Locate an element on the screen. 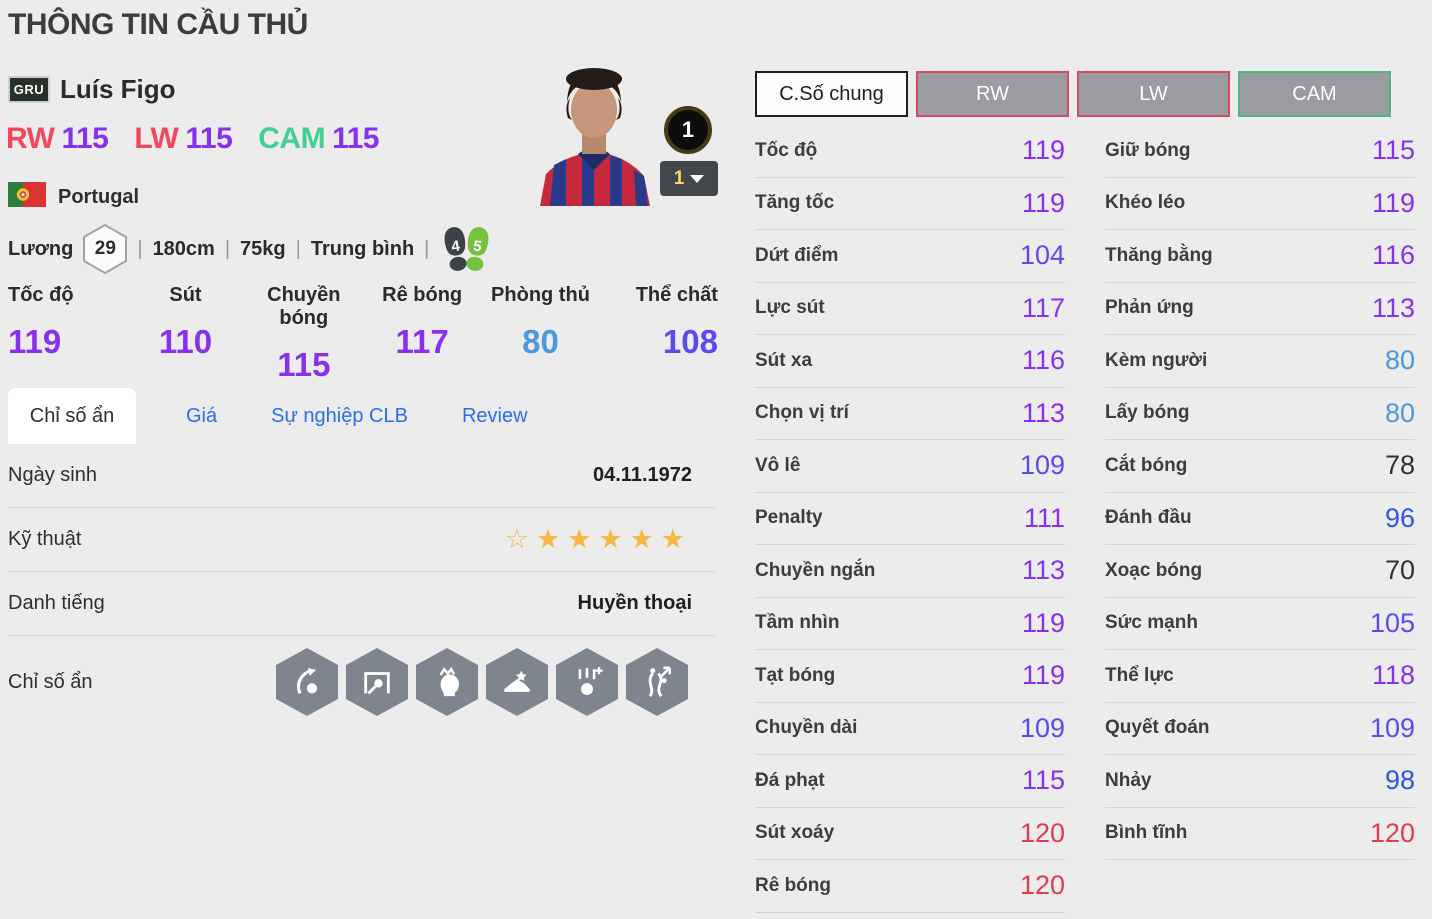 This screenshot has height=919, width=1432. stat-label: Sút xa is located at coordinates (784, 360).